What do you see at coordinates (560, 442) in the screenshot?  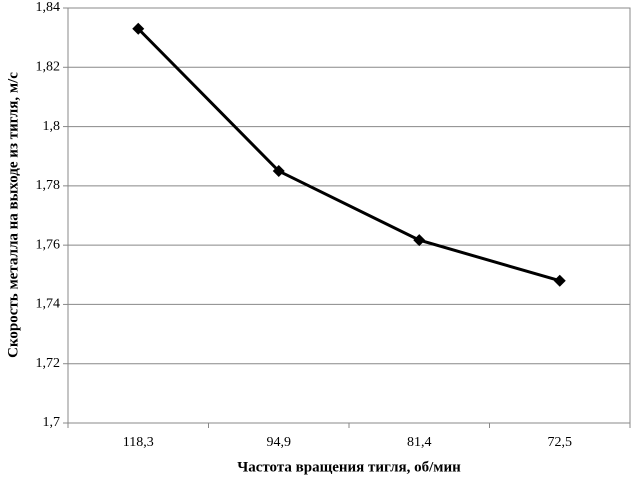 I see `x-tick-label: 72,5` at bounding box center [560, 442].